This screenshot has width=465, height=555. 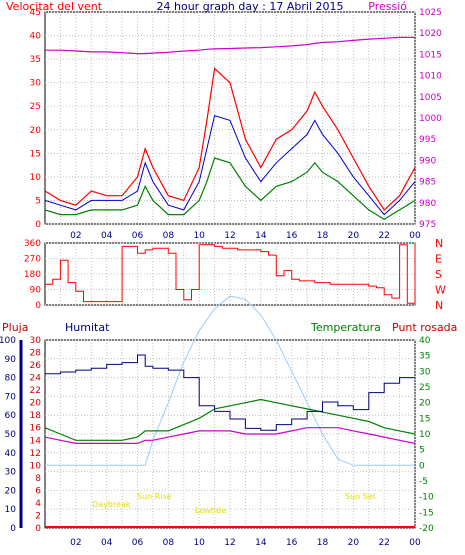 I want to click on wind-xtick: 20, so click(x=354, y=236).